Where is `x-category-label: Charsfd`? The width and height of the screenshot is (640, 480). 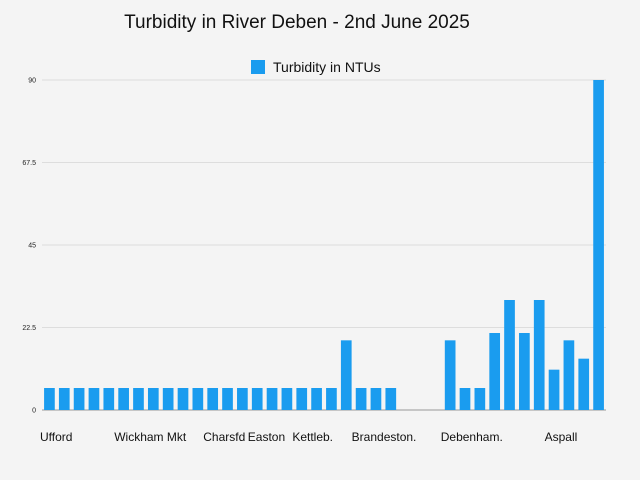
x-category-label: Charsfd is located at coordinates (224, 437).